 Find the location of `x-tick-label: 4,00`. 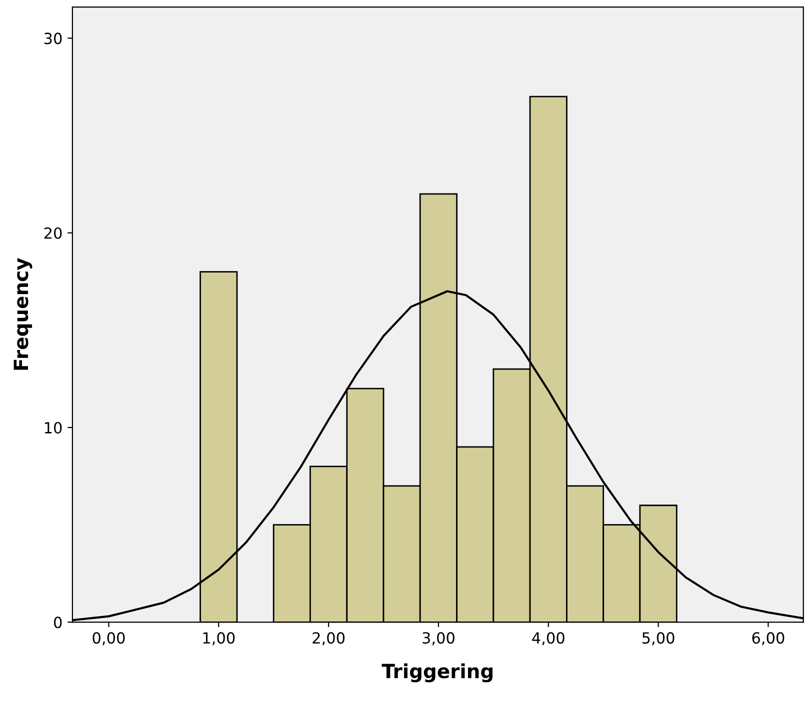

x-tick-label: 4,00 is located at coordinates (548, 639).